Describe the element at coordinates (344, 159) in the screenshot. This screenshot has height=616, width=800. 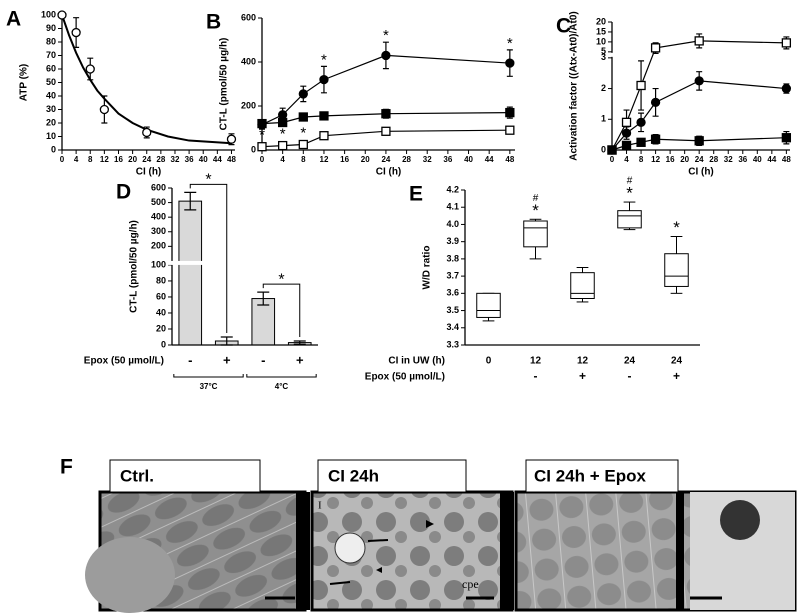
I see `x-tick-label: 16` at that location.